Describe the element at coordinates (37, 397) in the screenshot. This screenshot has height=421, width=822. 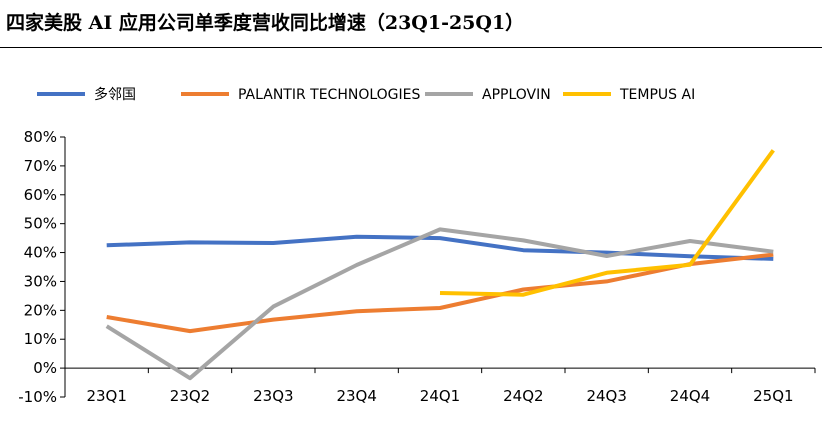
I see `y-tick-label: -10%` at that location.